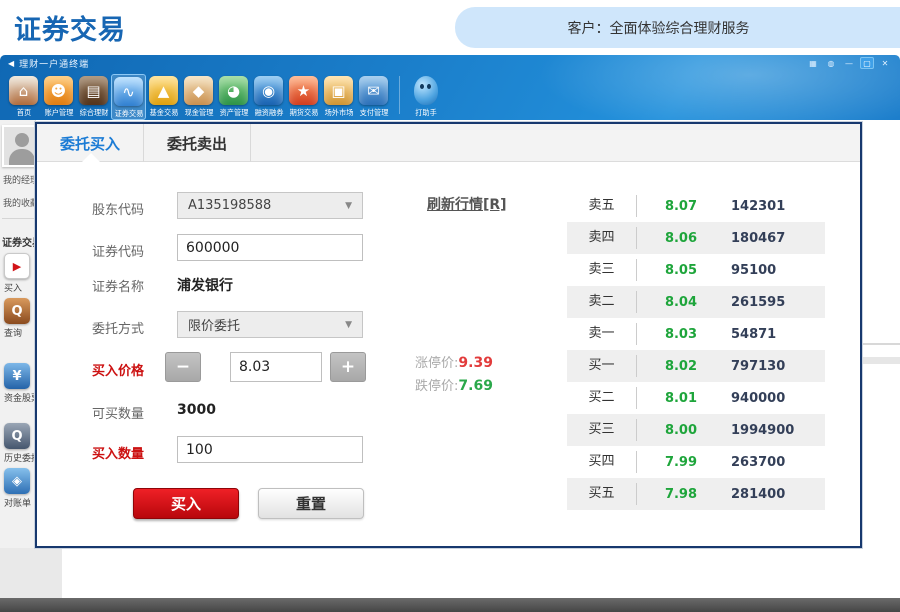  Describe the element at coordinates (348, 367) in the screenshot. I see `price-plus-button: +` at that location.